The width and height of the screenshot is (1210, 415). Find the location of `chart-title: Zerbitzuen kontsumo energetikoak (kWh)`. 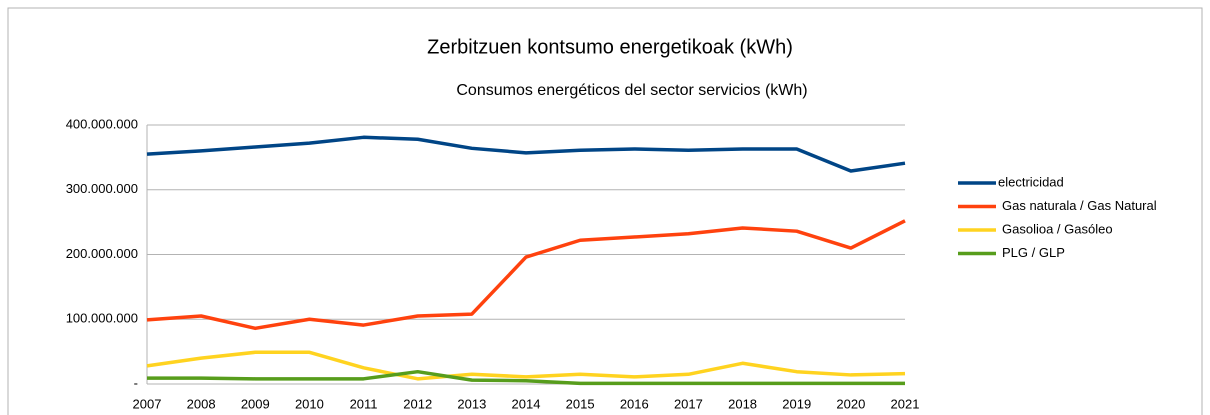

chart-title: Zerbitzuen kontsumo energetikoak (kWh) is located at coordinates (610, 47).